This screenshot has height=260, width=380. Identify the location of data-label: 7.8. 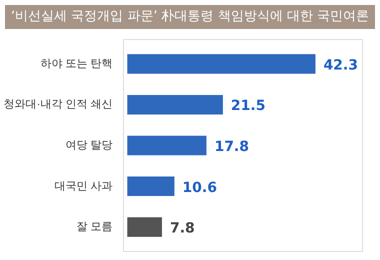
(182, 228).